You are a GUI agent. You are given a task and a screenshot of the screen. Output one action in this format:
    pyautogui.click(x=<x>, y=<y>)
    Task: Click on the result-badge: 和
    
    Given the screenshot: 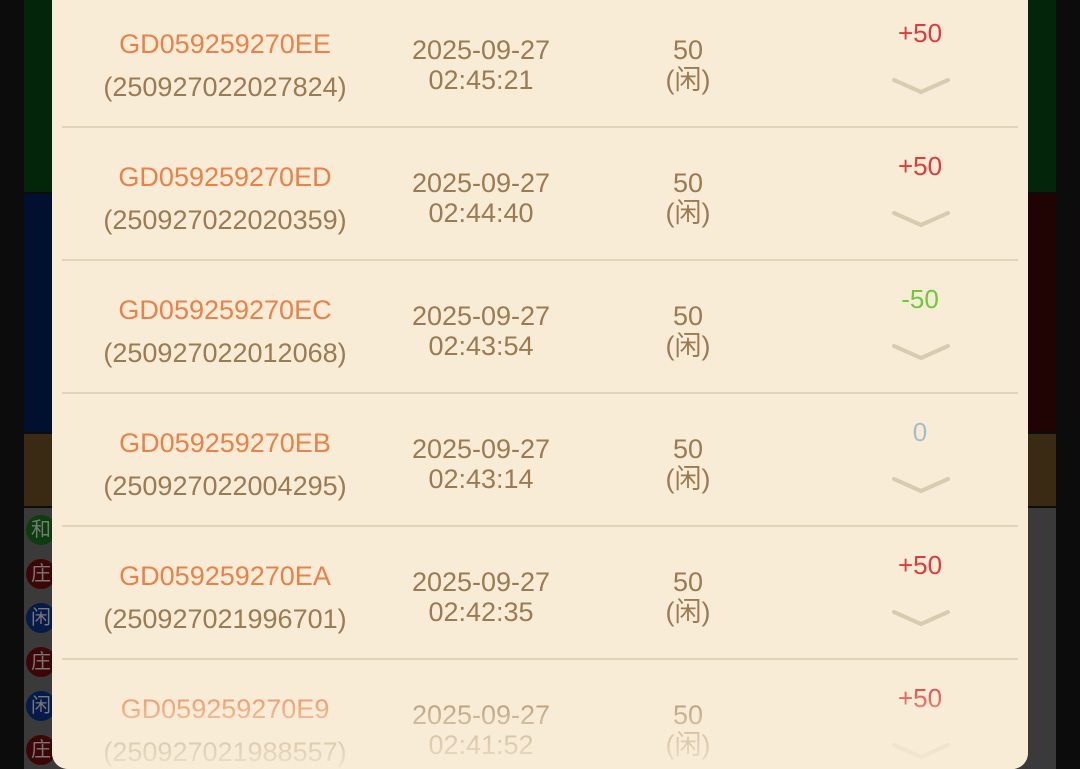 What is the action you would take?
    pyautogui.click(x=41, y=530)
    